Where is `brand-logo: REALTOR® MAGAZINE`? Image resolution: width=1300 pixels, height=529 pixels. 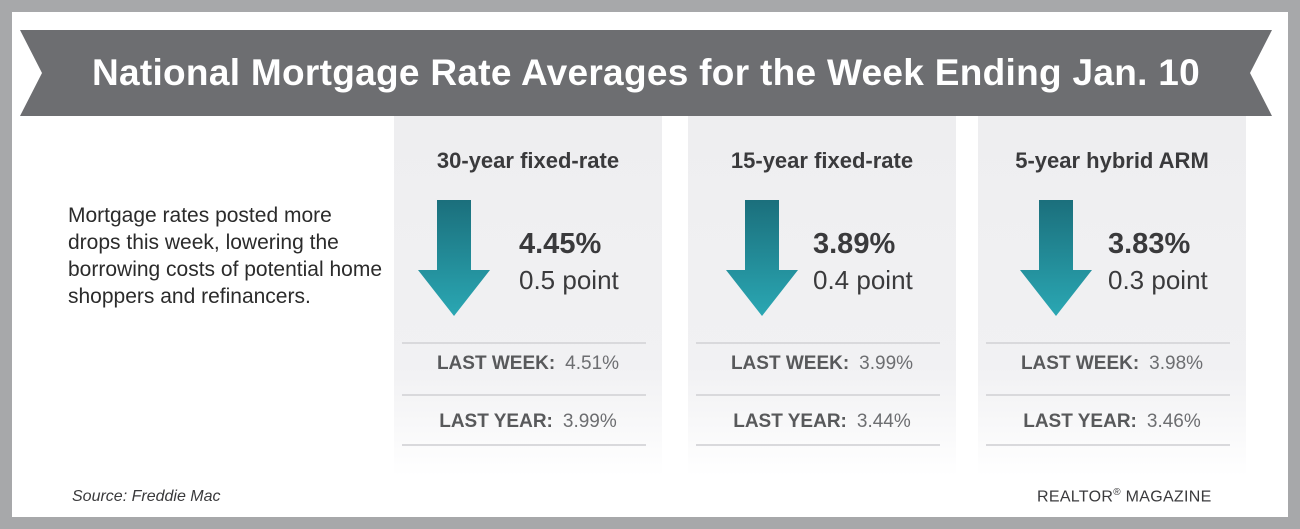
brand-logo: REALTOR® MAGAZINE is located at coordinates (1124, 496).